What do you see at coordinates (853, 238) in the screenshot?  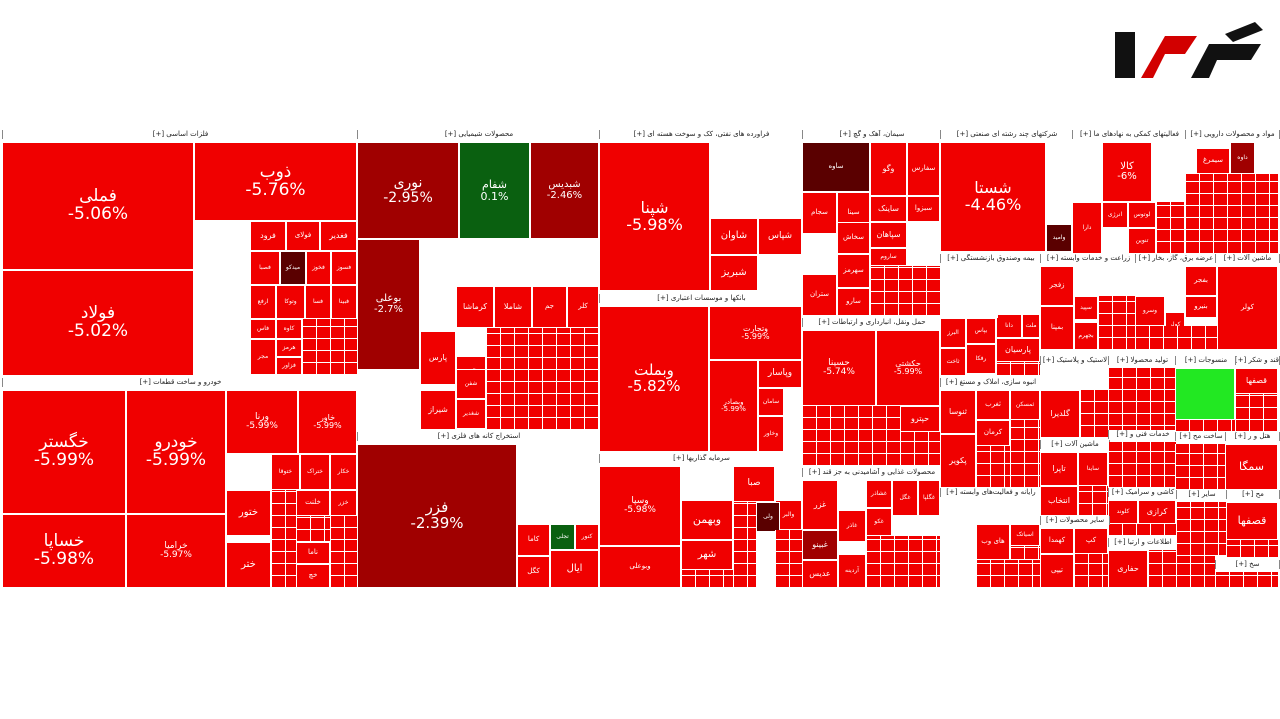 I see `stock-tile-79: سخاش` at bounding box center [853, 238].